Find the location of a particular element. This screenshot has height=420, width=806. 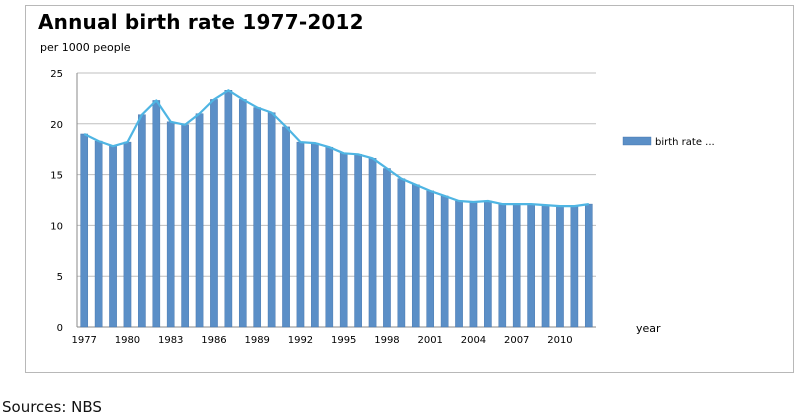

x-tick-label: 1983 is located at coordinates (170, 340).